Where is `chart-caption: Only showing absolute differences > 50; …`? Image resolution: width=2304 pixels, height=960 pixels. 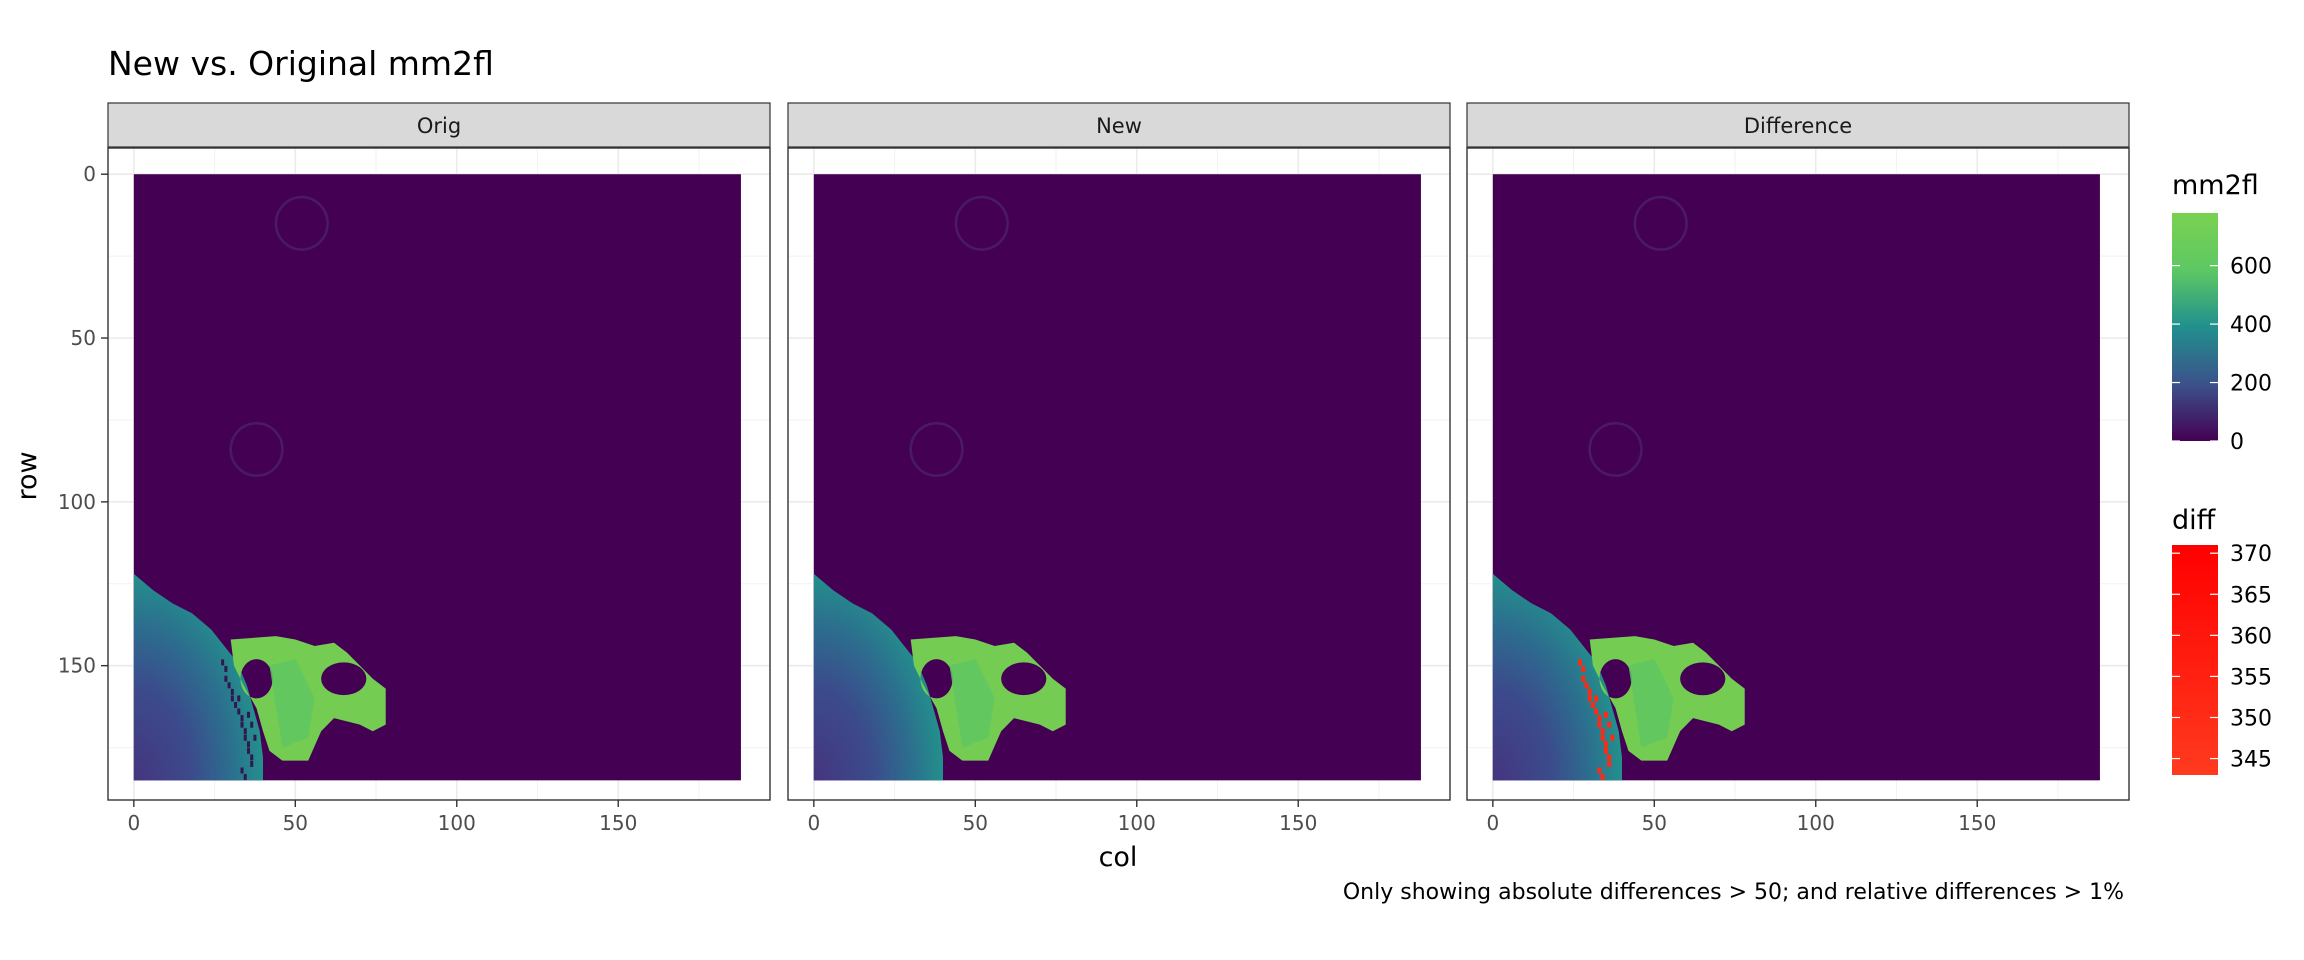 chart-caption: Only showing absolute differences > 50; … is located at coordinates (1733, 892).